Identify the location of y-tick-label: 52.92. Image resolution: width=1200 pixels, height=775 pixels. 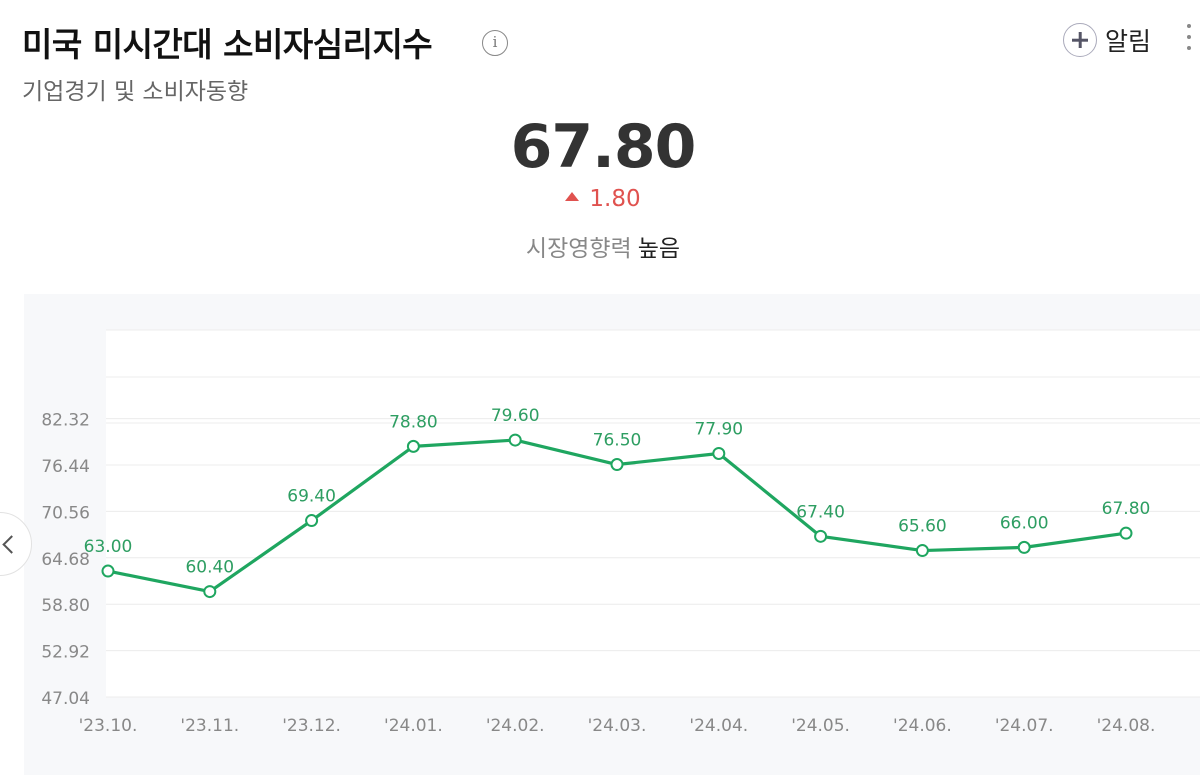
(65, 653).